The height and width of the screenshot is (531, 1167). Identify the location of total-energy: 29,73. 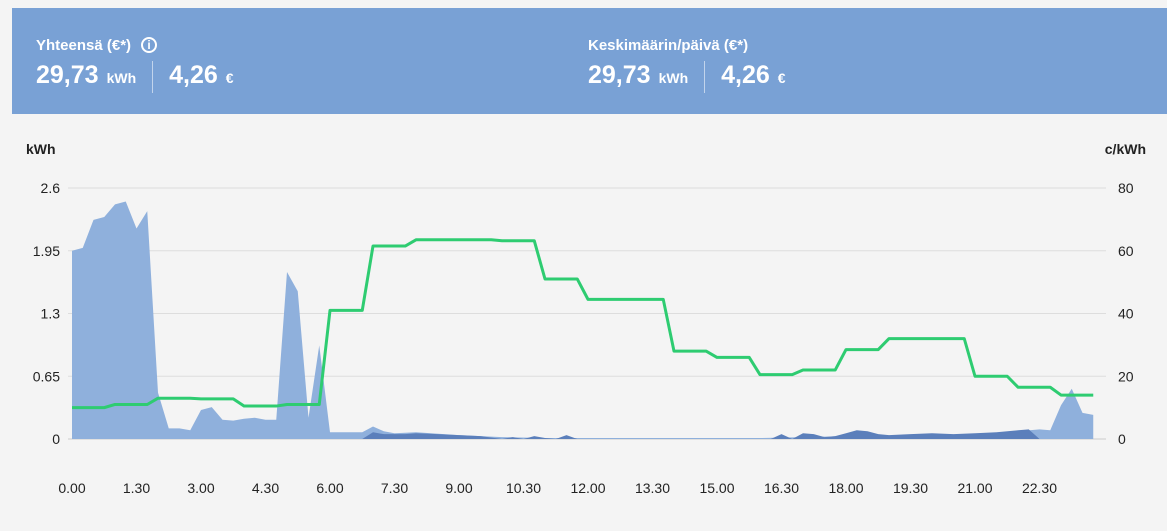
(67, 75).